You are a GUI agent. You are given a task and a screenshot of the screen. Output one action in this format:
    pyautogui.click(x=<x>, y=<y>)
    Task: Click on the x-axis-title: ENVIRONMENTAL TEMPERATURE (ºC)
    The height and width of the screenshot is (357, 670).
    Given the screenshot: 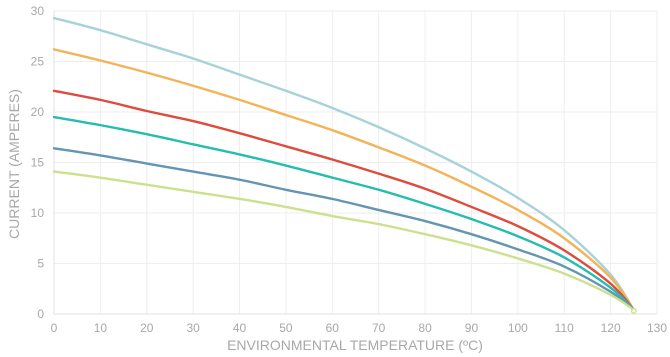 What is the action you would take?
    pyautogui.click(x=355, y=345)
    